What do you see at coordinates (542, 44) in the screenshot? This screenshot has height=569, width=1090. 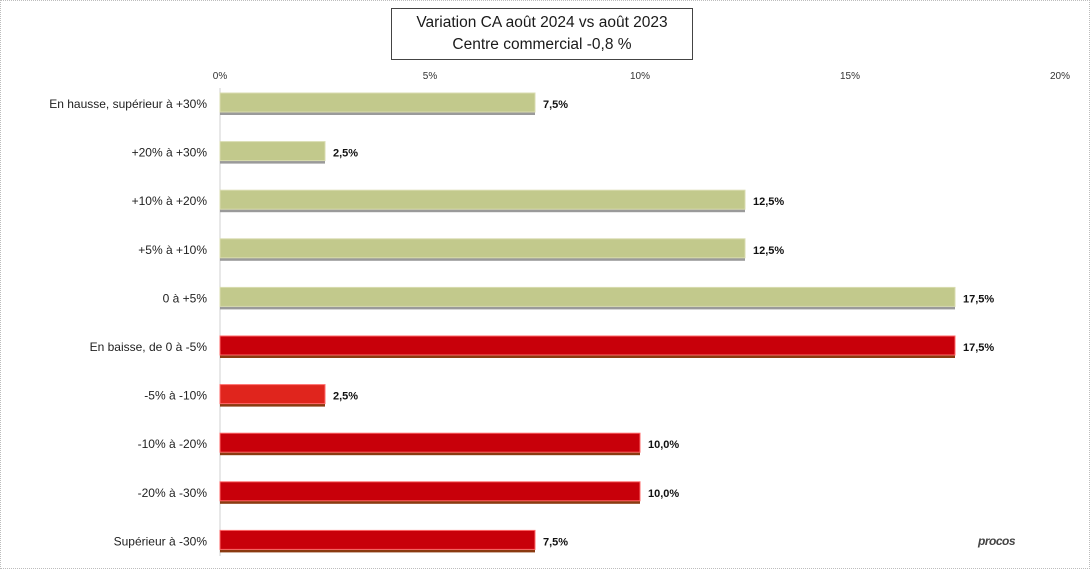 I see `chart-subtitle: Centre commercial -0,8 %` at bounding box center [542, 44].